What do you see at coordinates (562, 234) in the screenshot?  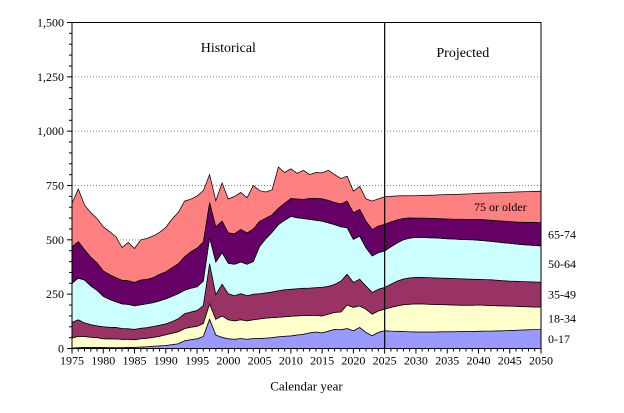 I see `series-label-65-74: 65-74` at bounding box center [562, 234].